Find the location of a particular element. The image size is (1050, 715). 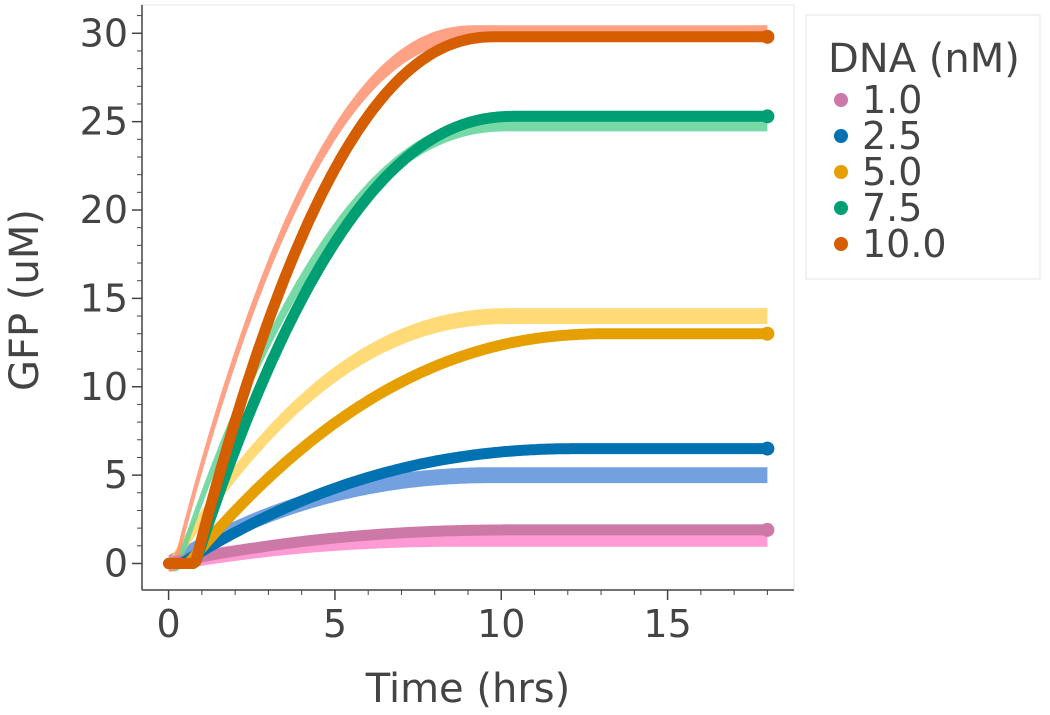

legend-box is located at coordinates (923, 147).